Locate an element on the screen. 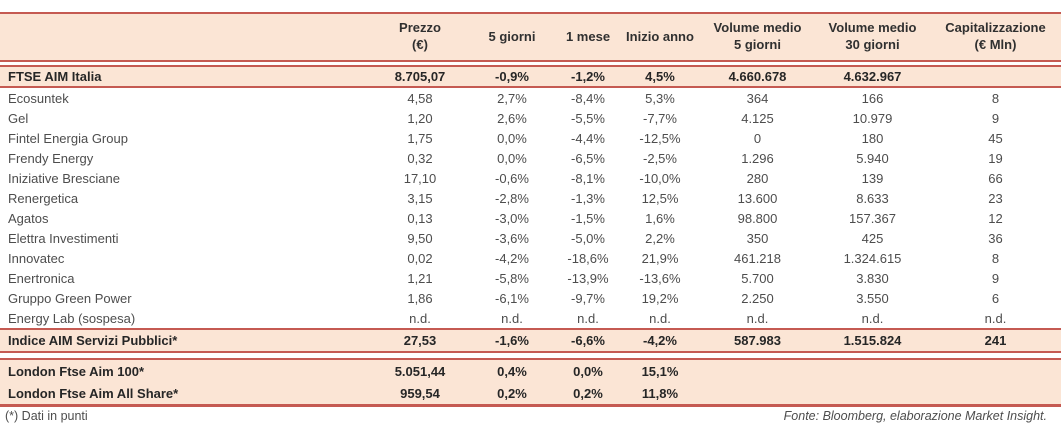  header-prezzo: Prezzo (€) is located at coordinates (420, 37).